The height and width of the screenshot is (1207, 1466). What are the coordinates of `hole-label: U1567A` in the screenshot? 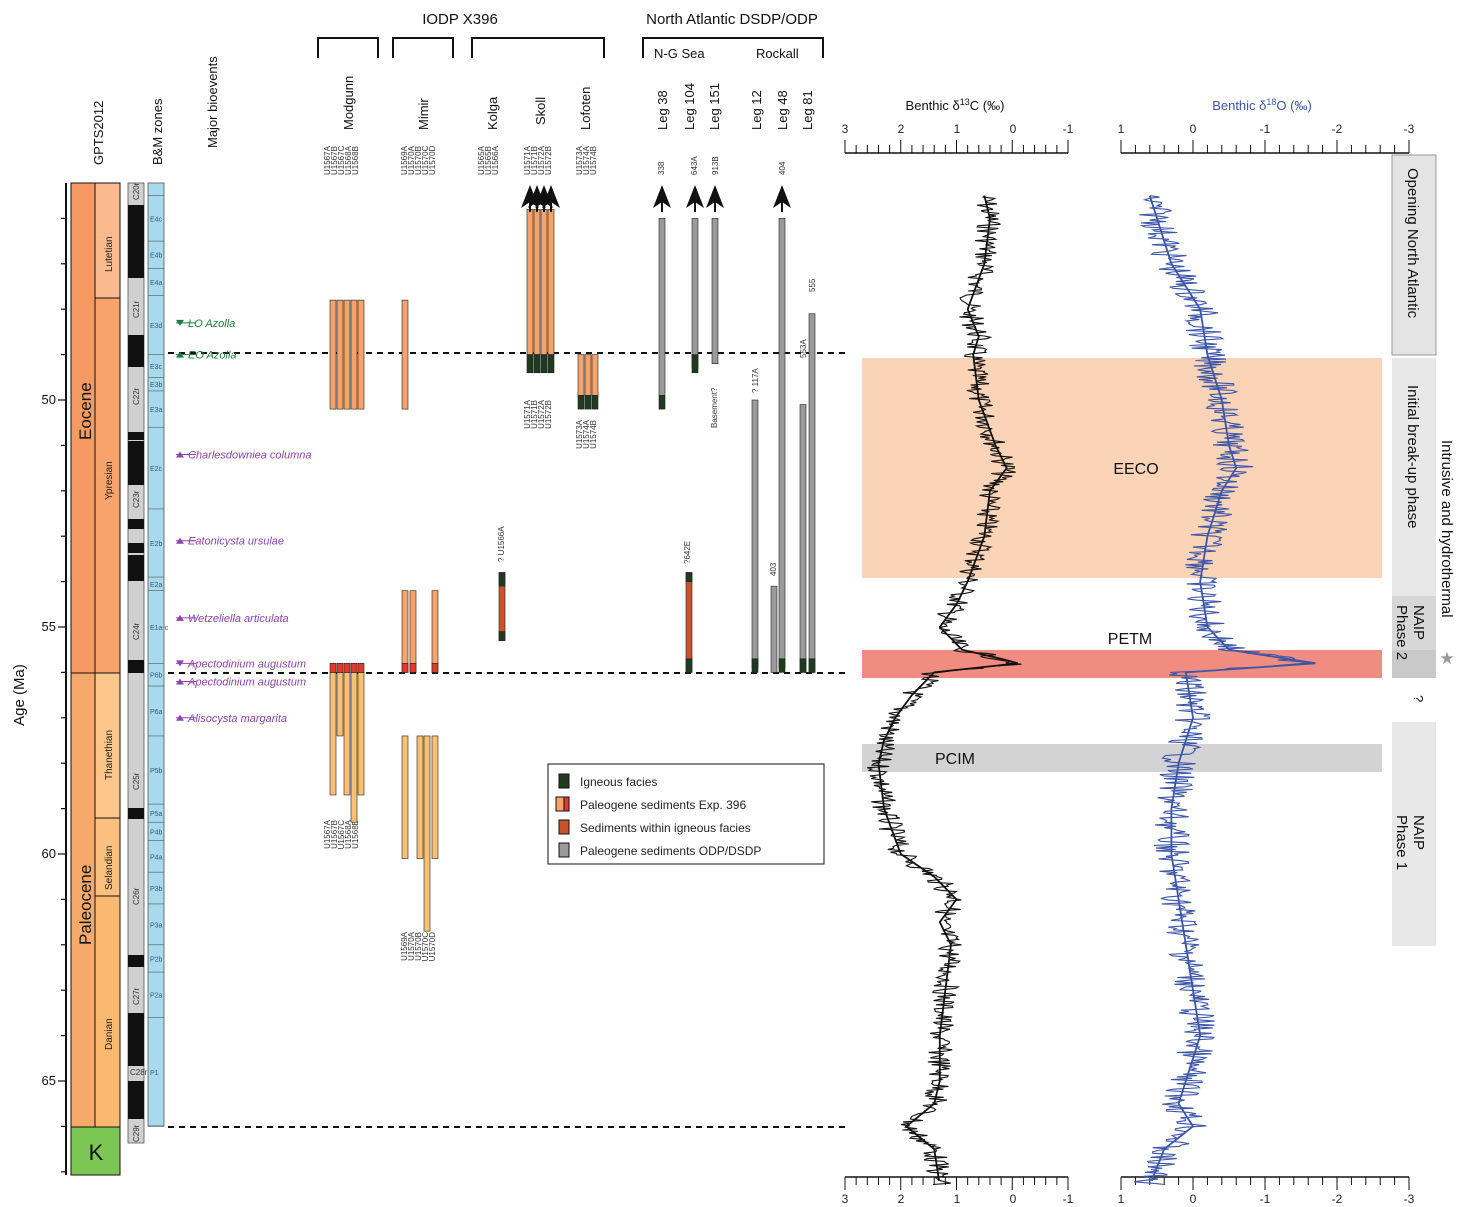 It's located at (327, 834).